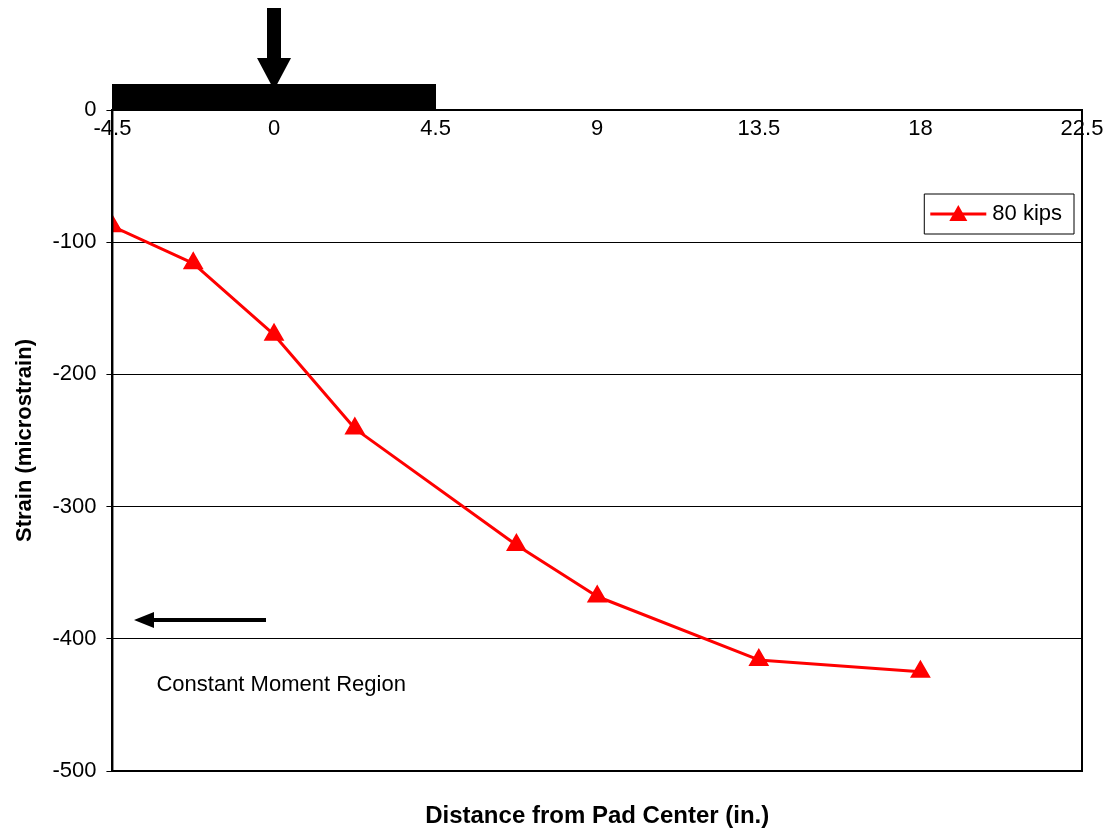 This screenshot has width=1116, height=832. What do you see at coordinates (920, 128) in the screenshot?
I see `x-tick-label: 18` at bounding box center [920, 128].